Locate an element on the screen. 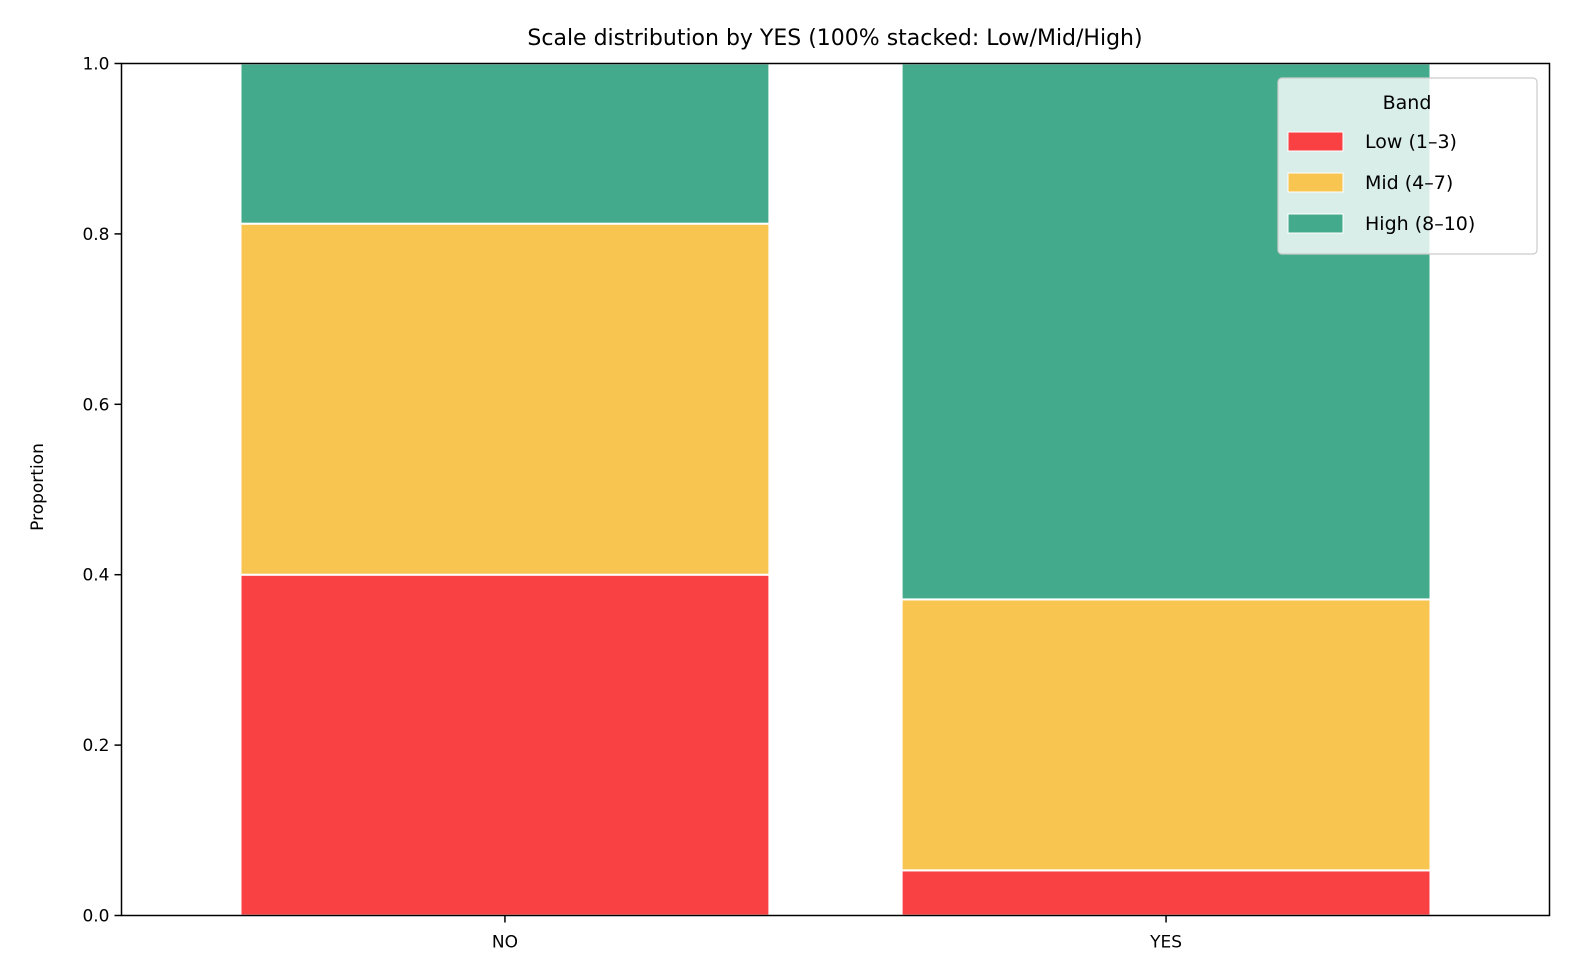 The image size is (1579, 980). y-tick-label: 1.0 is located at coordinates (95, 65).